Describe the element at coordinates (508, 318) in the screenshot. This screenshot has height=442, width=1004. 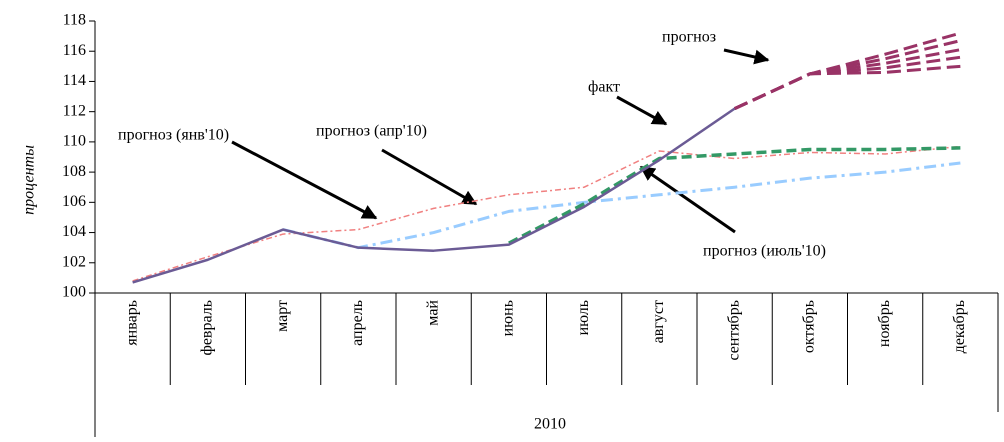
I see `x-tick-label: июнь` at that location.